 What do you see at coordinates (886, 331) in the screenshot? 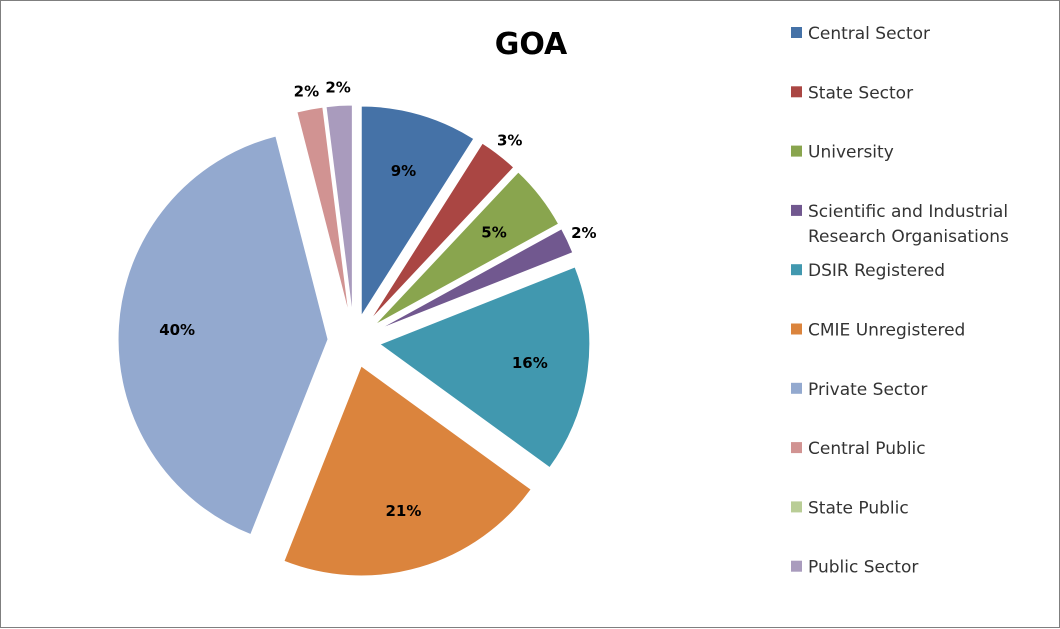
I see `legend-label-cmie-unregistered: CMIE Unregistered` at bounding box center [886, 331].